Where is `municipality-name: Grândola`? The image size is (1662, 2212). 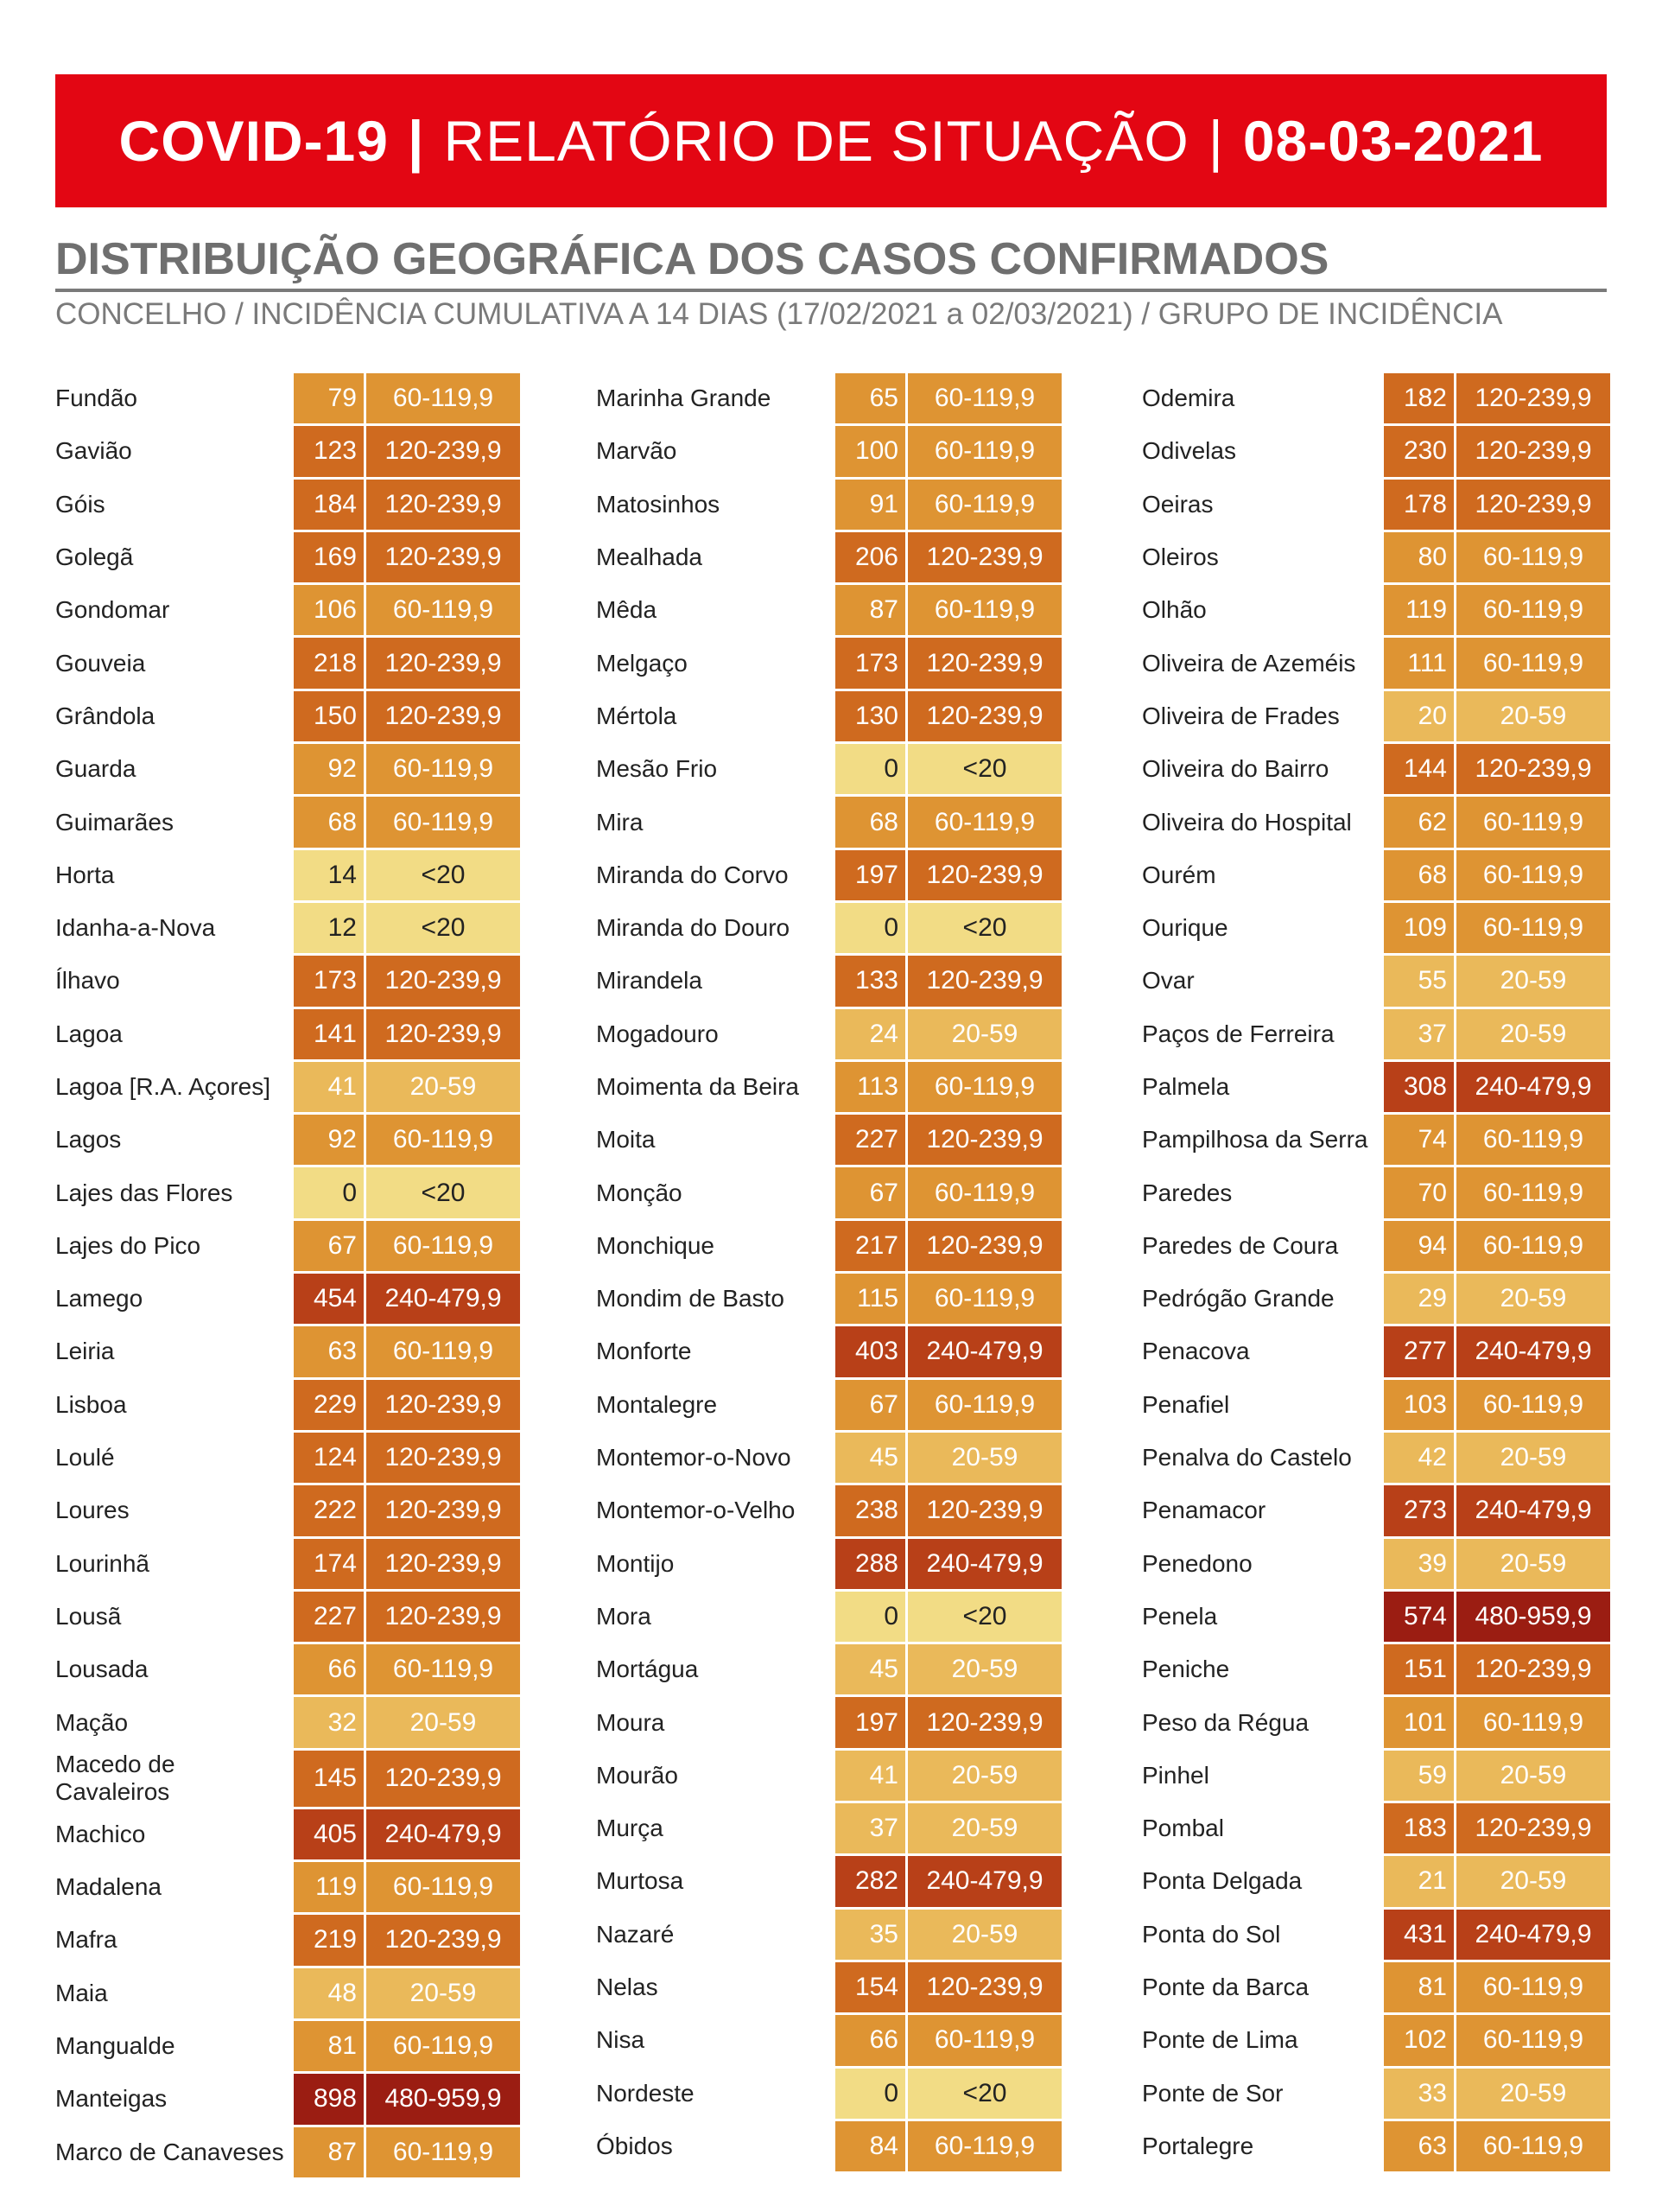 municipality-name: Grândola is located at coordinates (105, 715).